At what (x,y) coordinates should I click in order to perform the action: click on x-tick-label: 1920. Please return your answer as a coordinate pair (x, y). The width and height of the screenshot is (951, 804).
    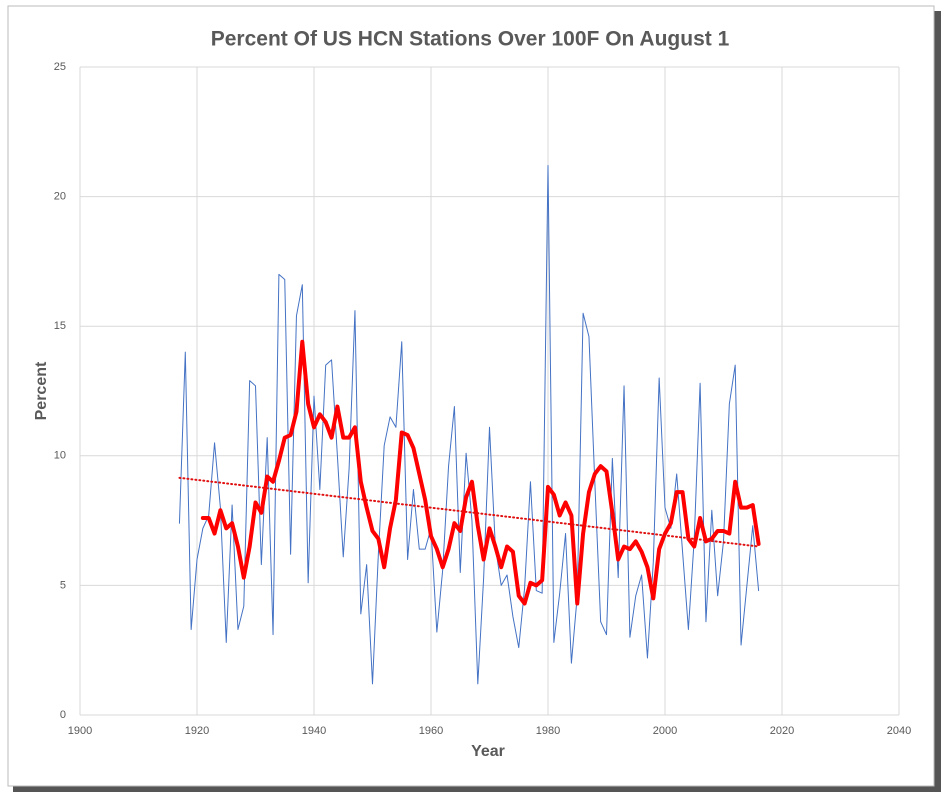
    Looking at the image, I should click on (197, 731).